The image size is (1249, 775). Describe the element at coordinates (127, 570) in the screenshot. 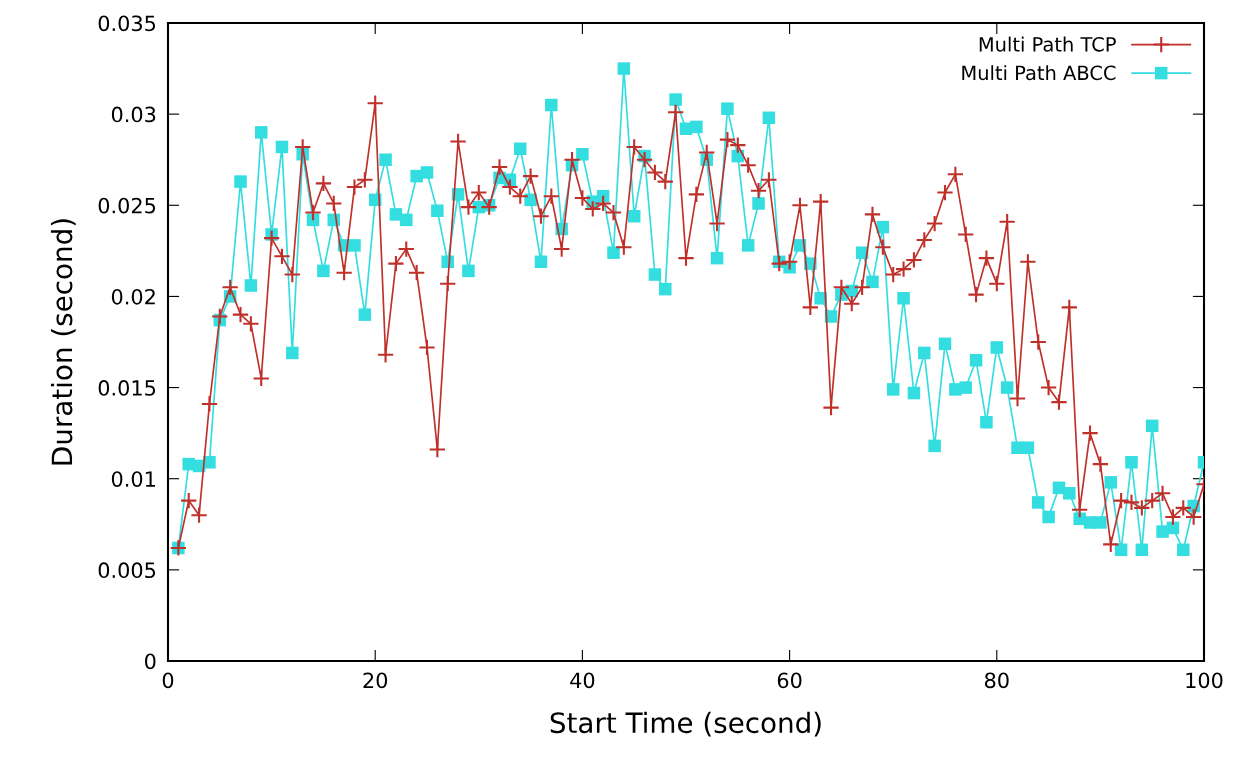

I see `y-tick-label: 0.005` at that location.